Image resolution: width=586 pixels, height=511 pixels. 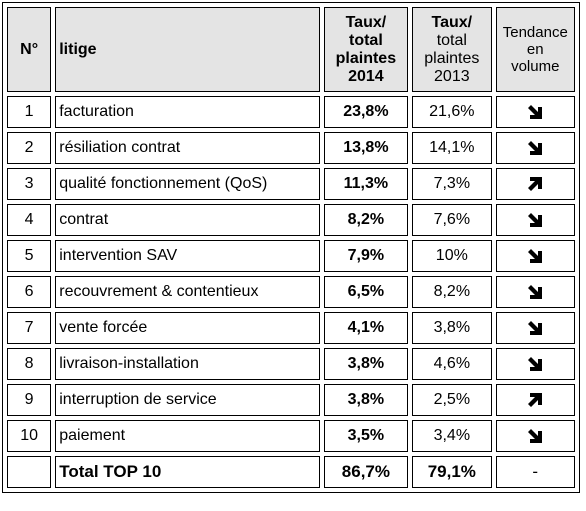 What do you see at coordinates (451, 40) in the screenshot?
I see `header-2013-line-2: total` at bounding box center [451, 40].